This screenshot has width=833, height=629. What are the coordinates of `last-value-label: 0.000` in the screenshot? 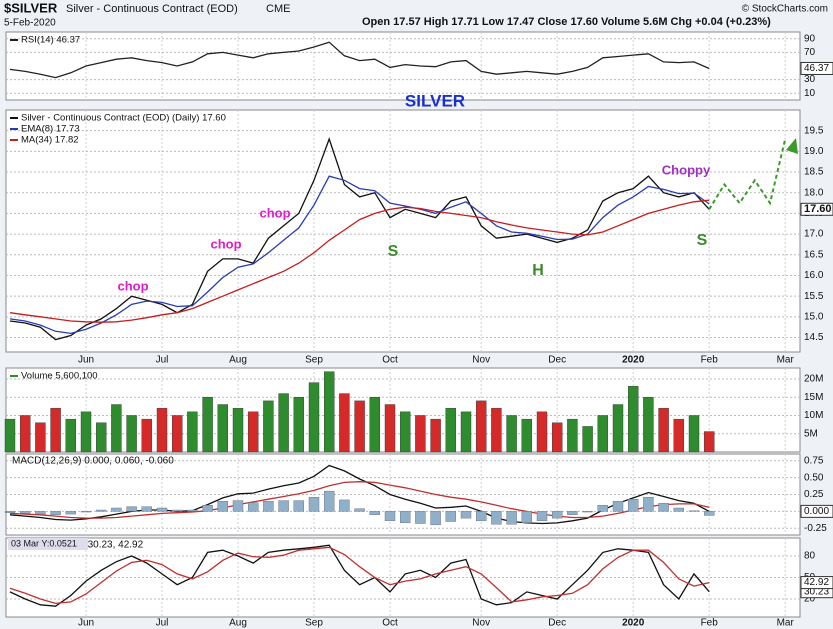 It's located at (816, 511).